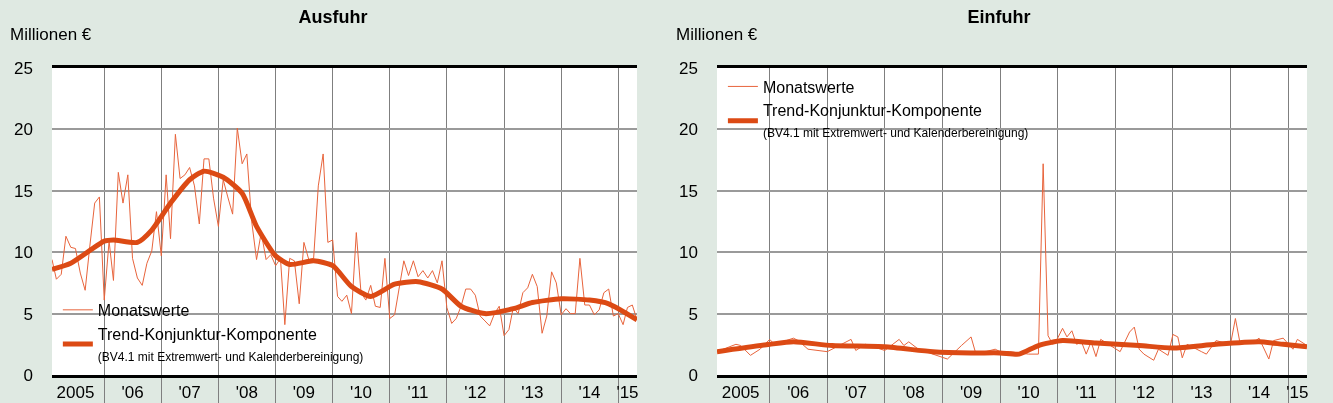 The image size is (1333, 403). I want to click on chart-title: Ausfuhr, so click(333, 16).